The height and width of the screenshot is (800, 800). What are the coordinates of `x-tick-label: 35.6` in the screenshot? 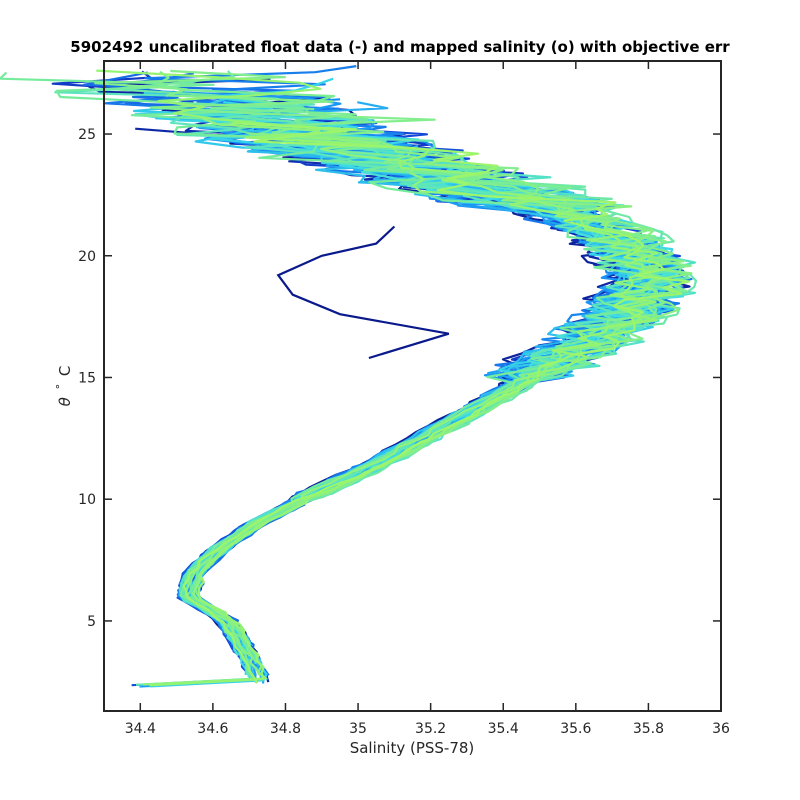 It's located at (575, 729).